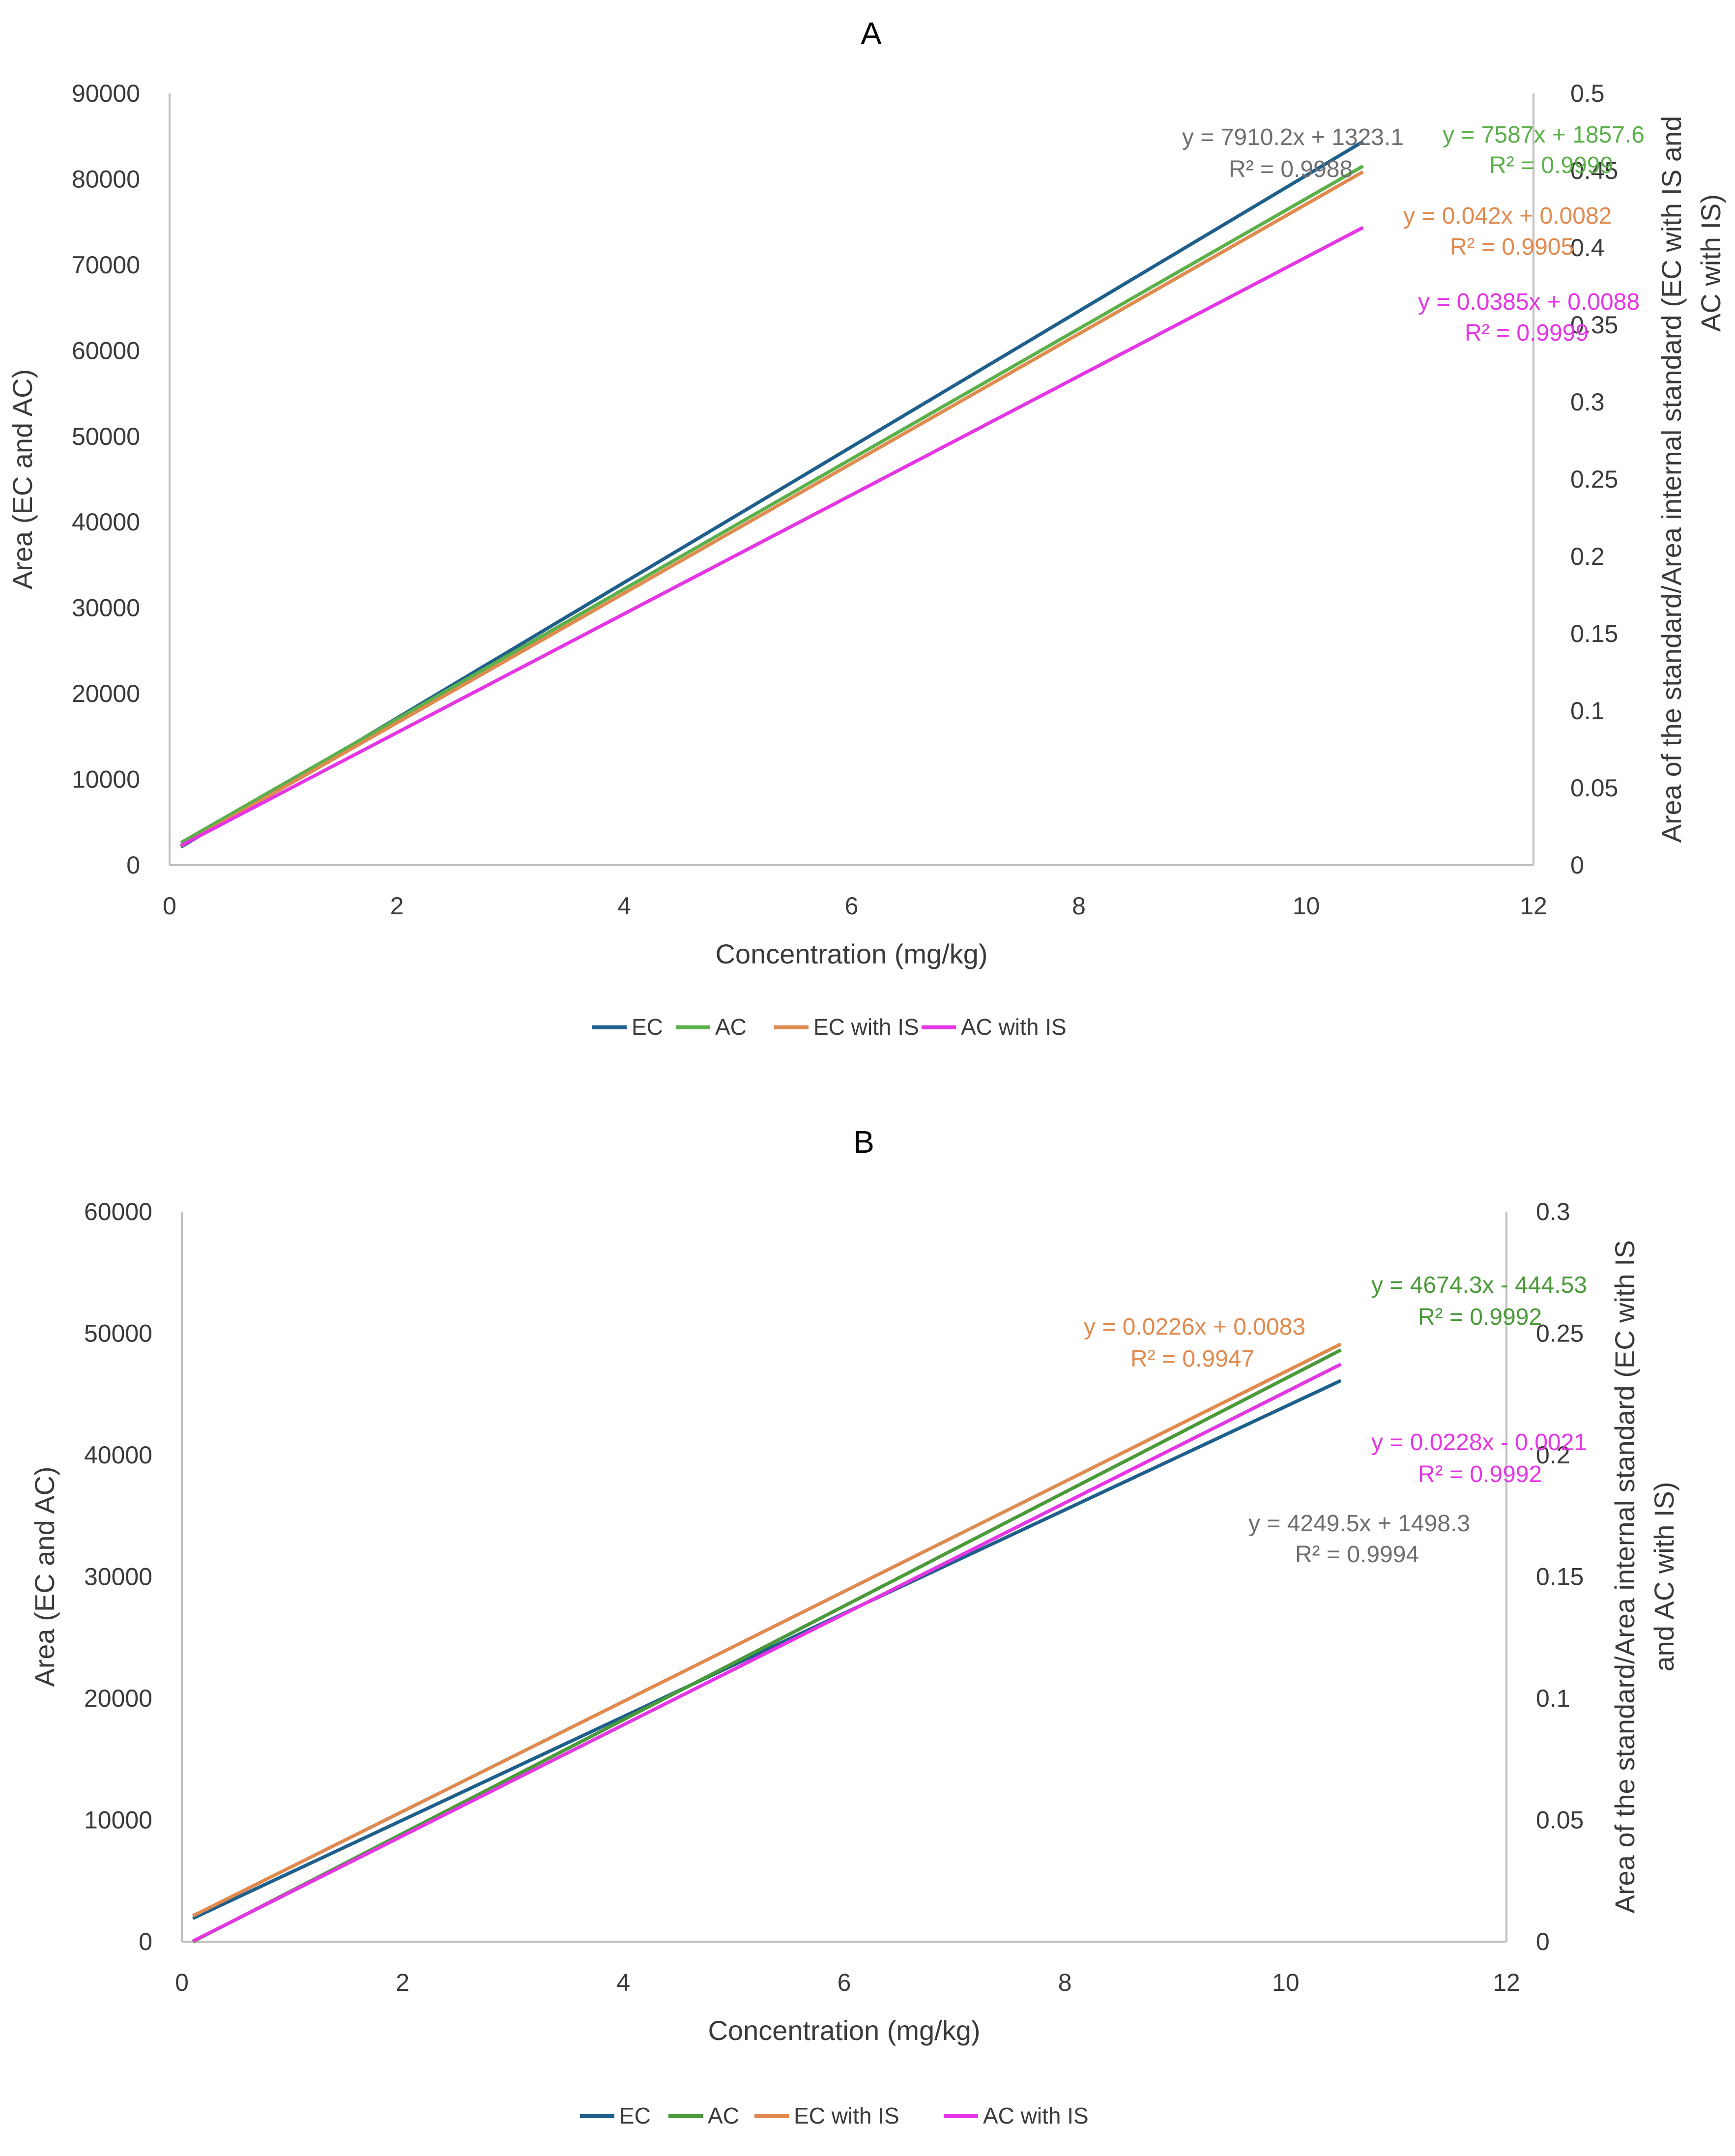 The image size is (1735, 2156). What do you see at coordinates (1711, 263) in the screenshot?
I see `y2-axis-label-line-2: AC with IS)` at bounding box center [1711, 263].